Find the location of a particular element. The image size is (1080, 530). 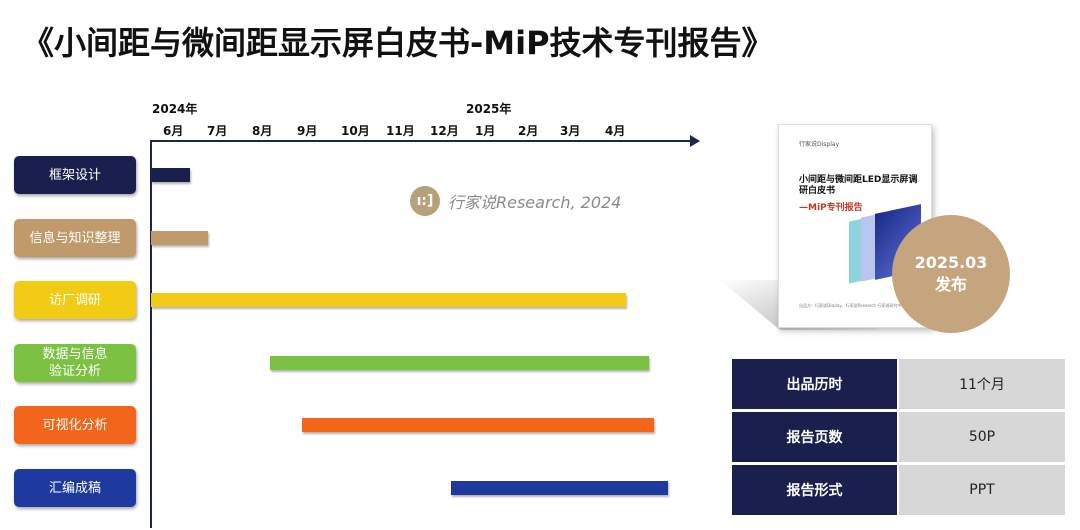

month-label: 9月 is located at coordinates (307, 131).